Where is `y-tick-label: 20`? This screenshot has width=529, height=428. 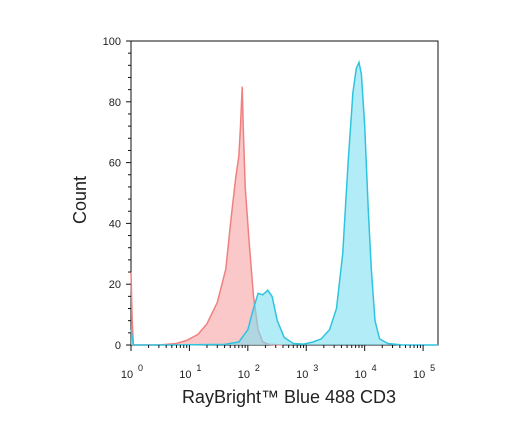 y-tick-label: 20 is located at coordinates (115, 285).